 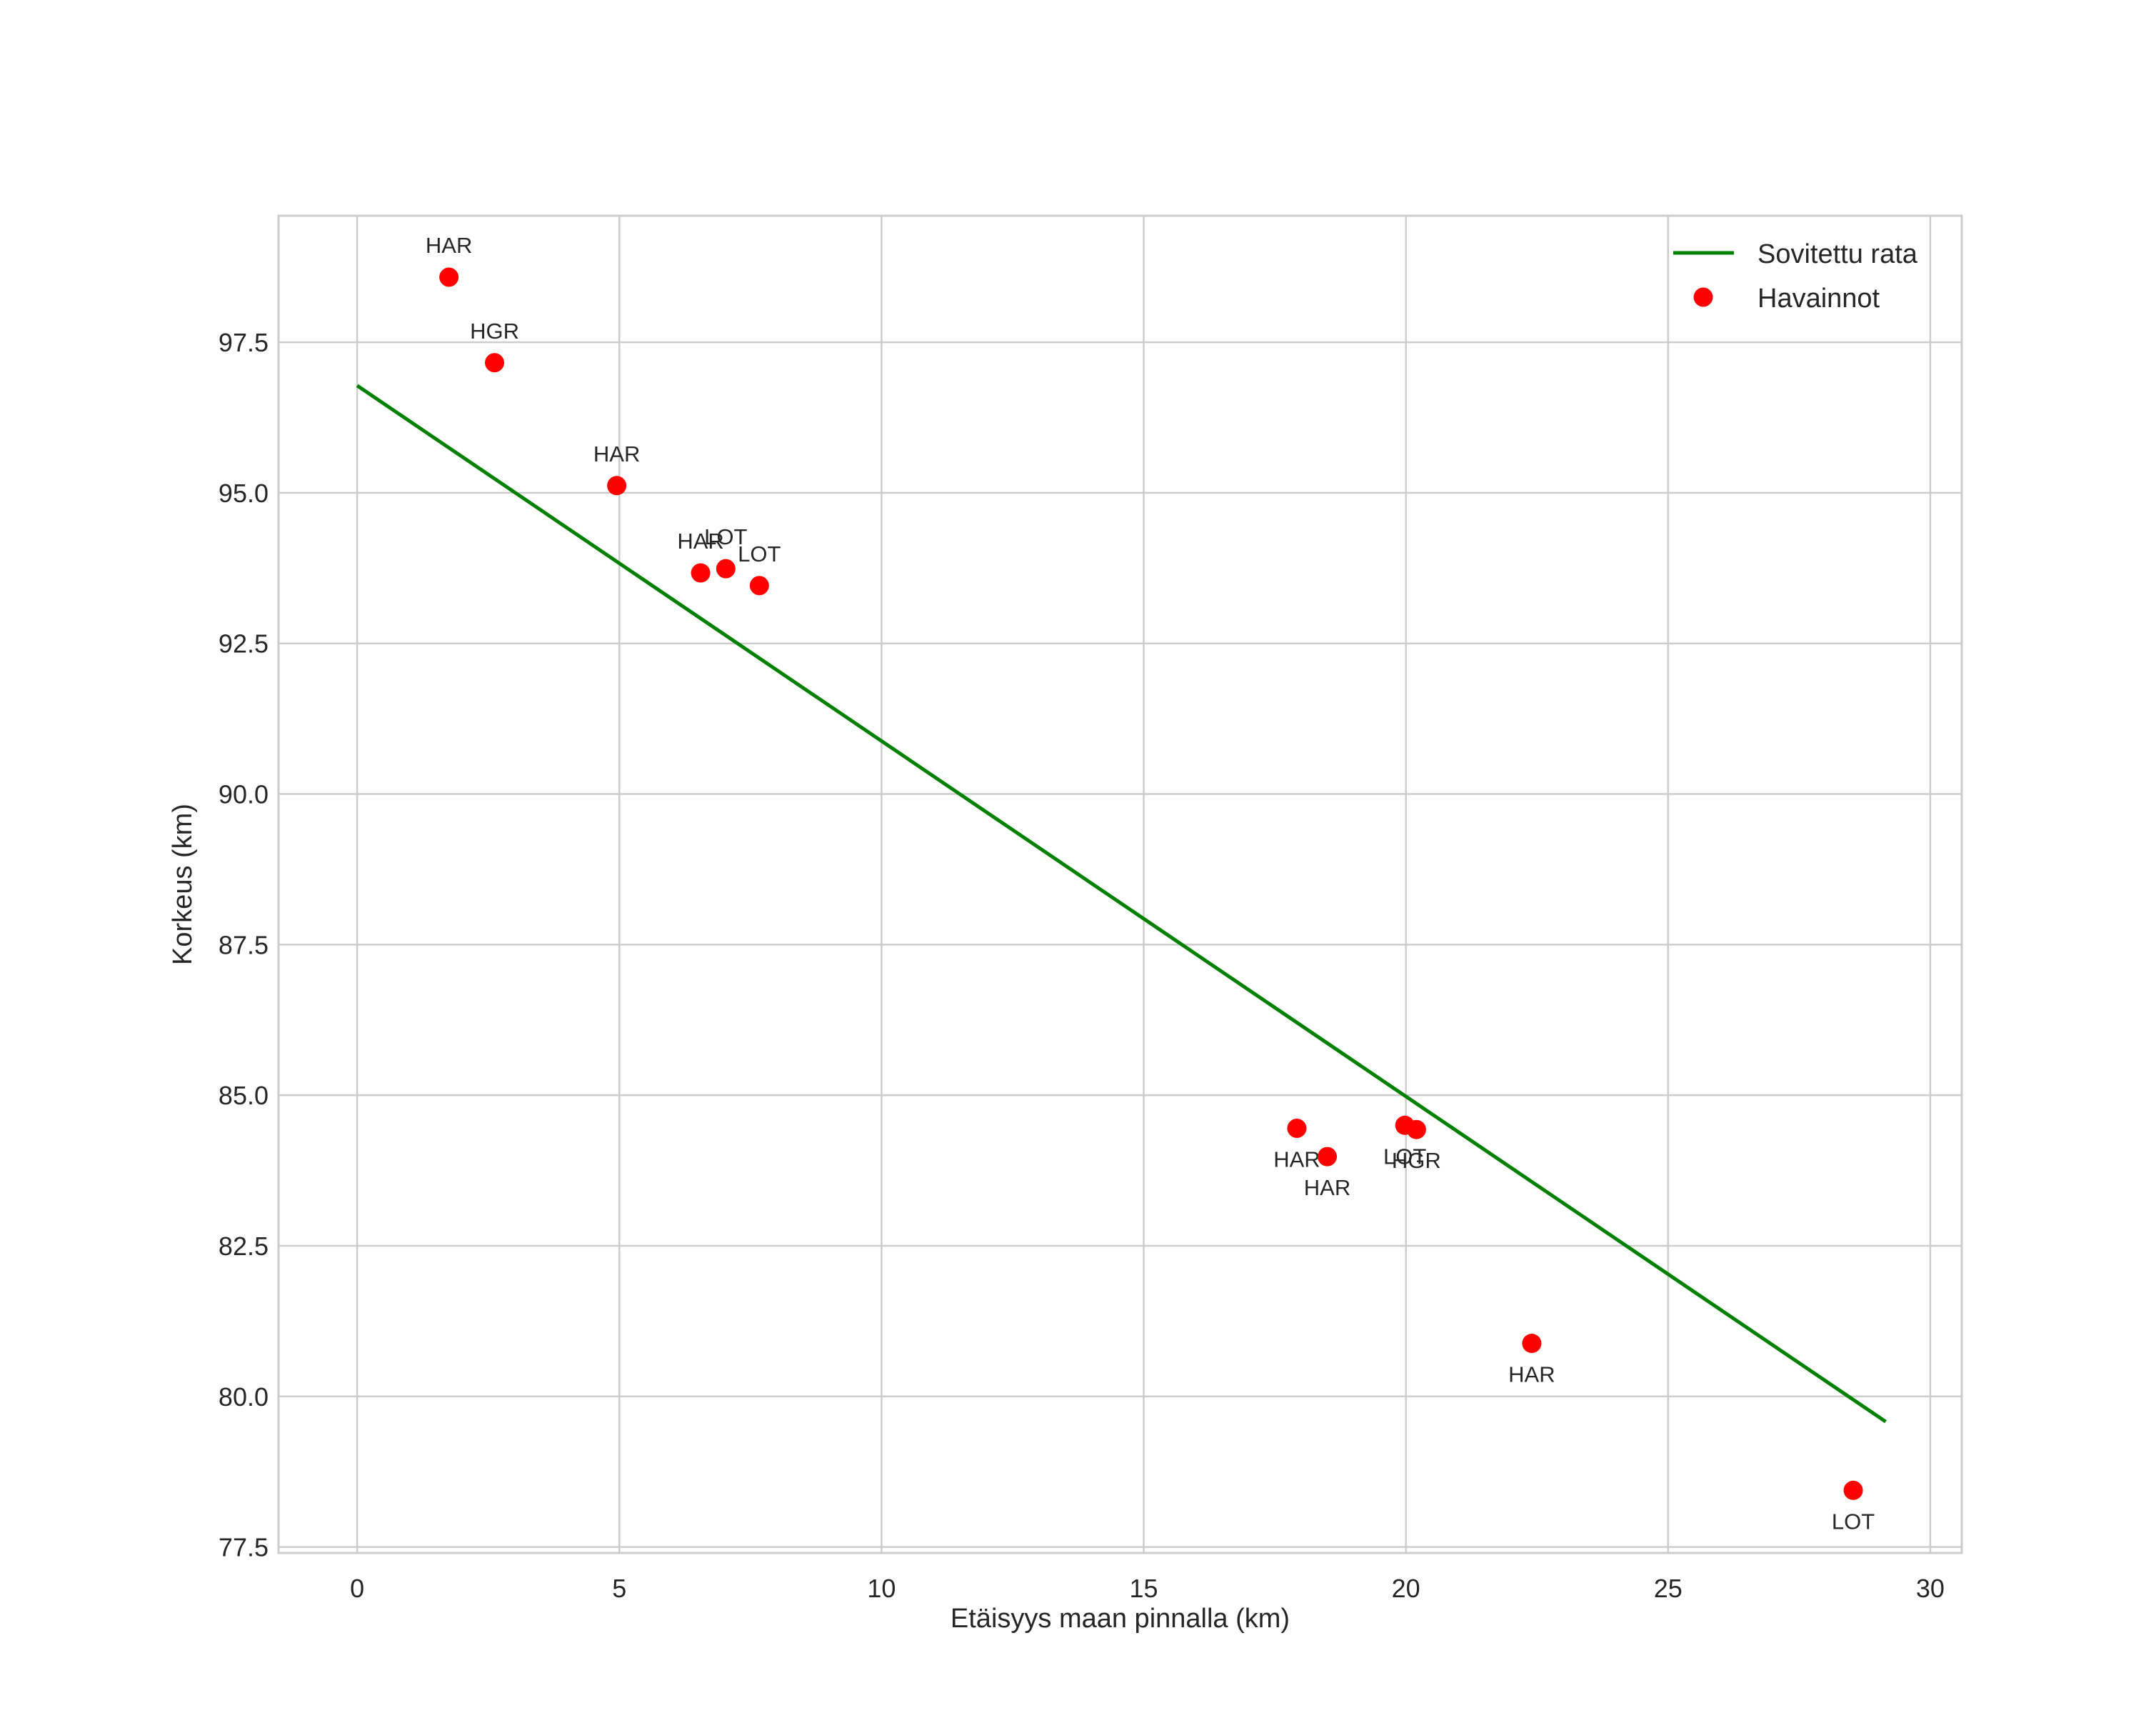 I want to click on y-tick-label: 92.5, so click(x=244, y=644).